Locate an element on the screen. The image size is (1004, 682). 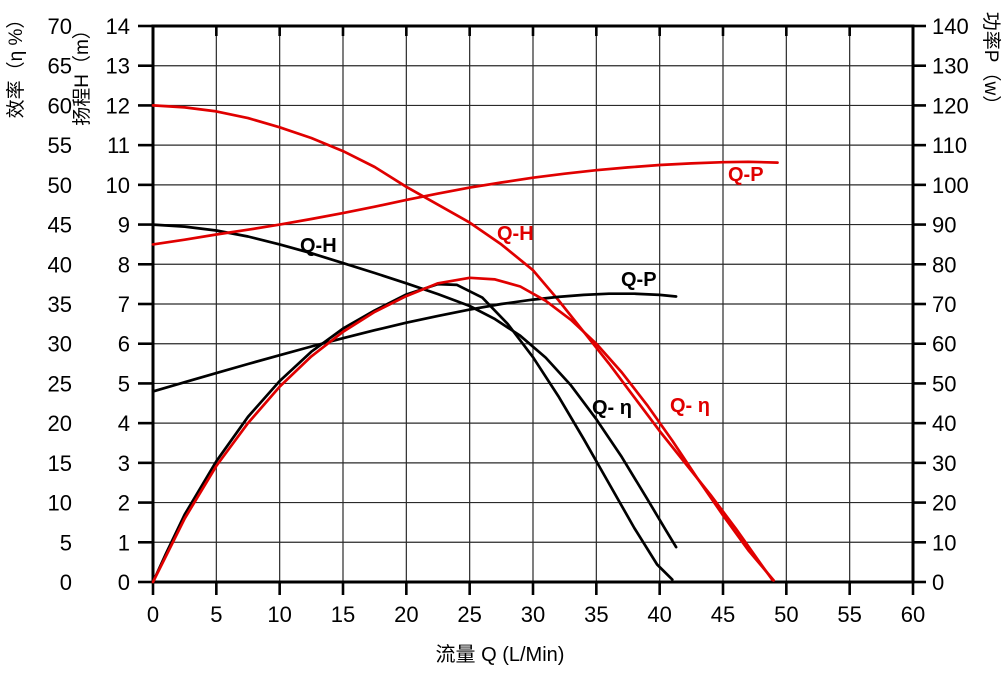
head-tick-label: 0 is located at coordinates (124, 582).